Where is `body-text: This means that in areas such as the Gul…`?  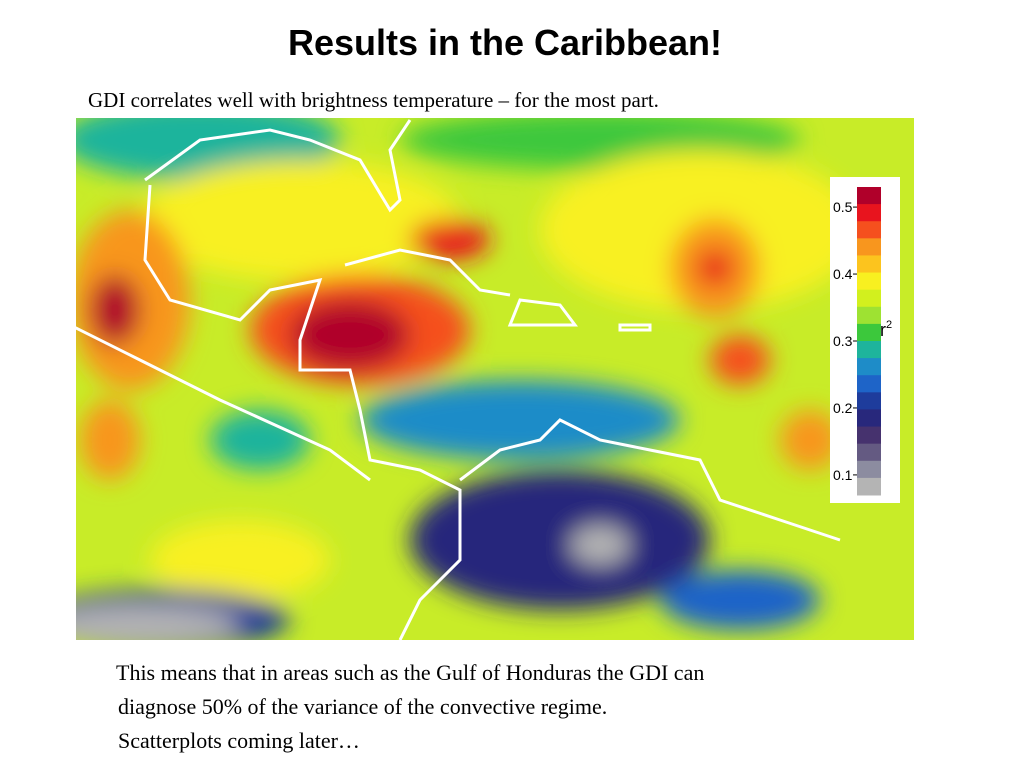
body-text: This means that in areas such as the Gul… is located at coordinates (410, 707).